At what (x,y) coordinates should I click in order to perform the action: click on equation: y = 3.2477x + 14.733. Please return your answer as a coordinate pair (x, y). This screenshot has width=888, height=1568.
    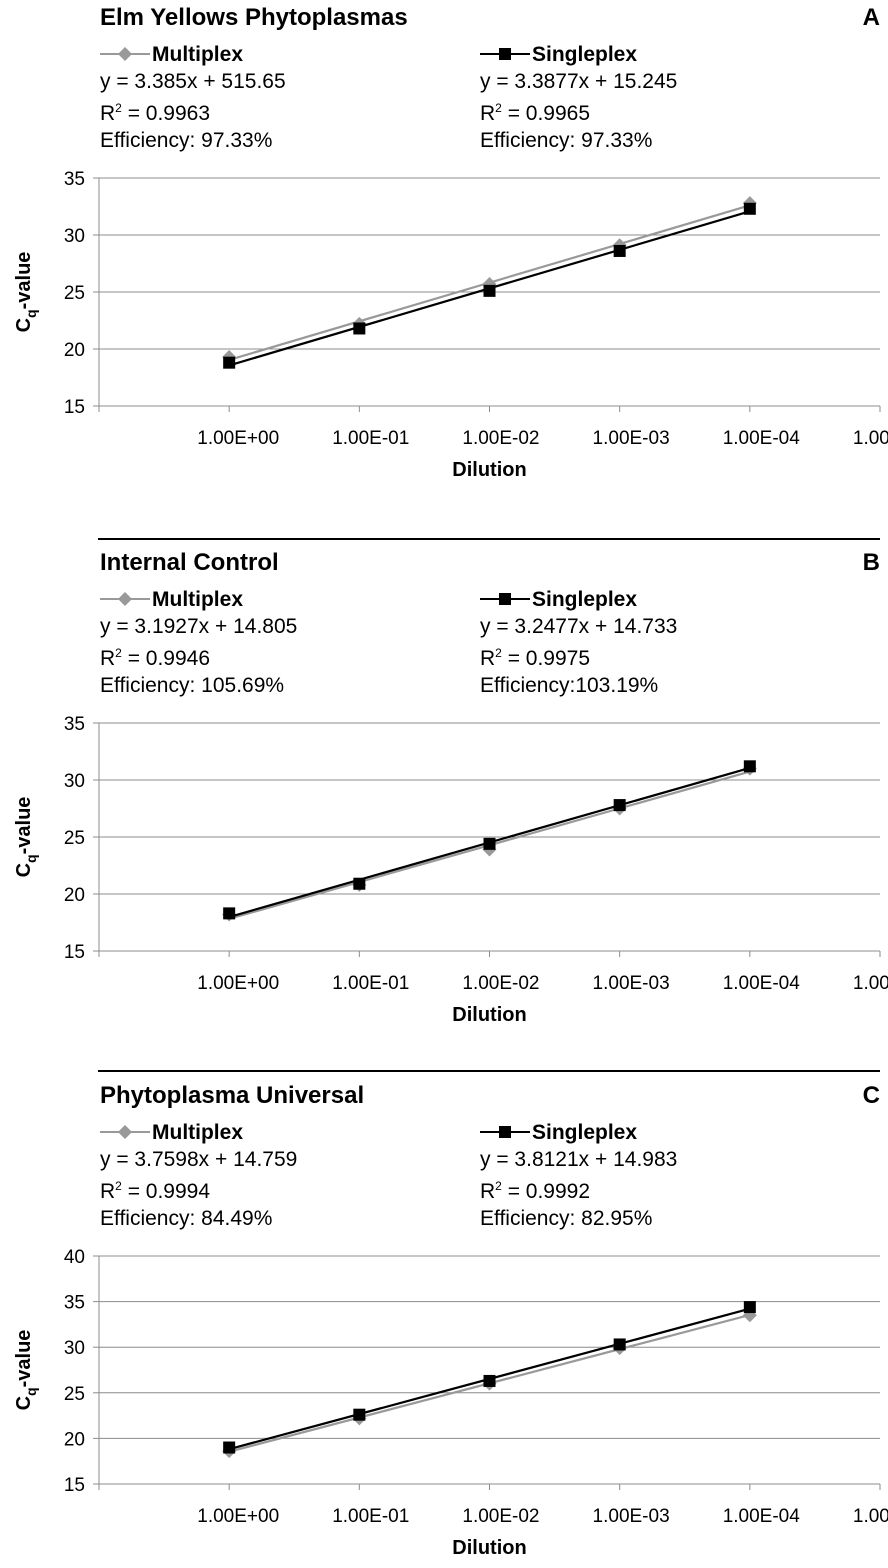
    Looking at the image, I should click on (578, 626).